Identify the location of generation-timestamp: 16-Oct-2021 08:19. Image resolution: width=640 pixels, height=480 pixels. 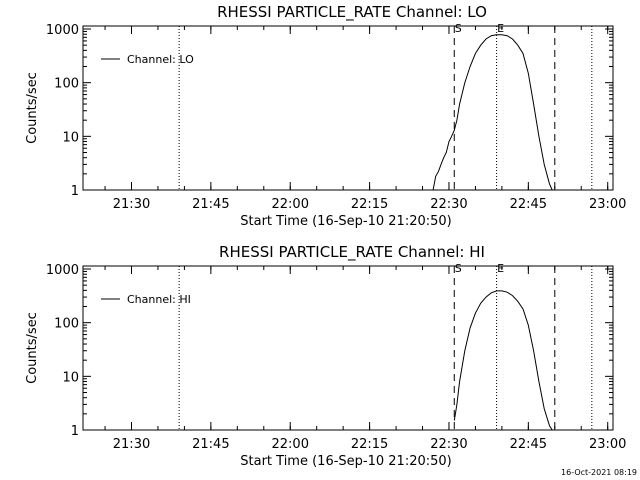
(599, 472).